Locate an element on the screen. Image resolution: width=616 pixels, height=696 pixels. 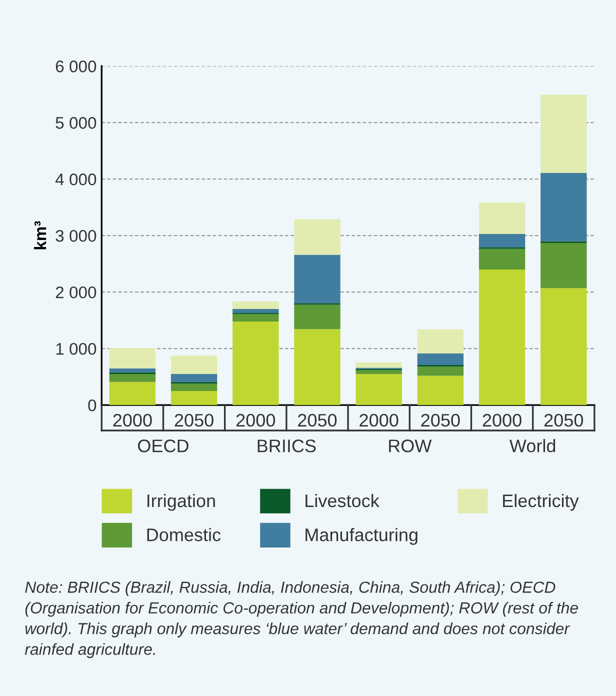
text: OECD is located at coordinates (163, 446).